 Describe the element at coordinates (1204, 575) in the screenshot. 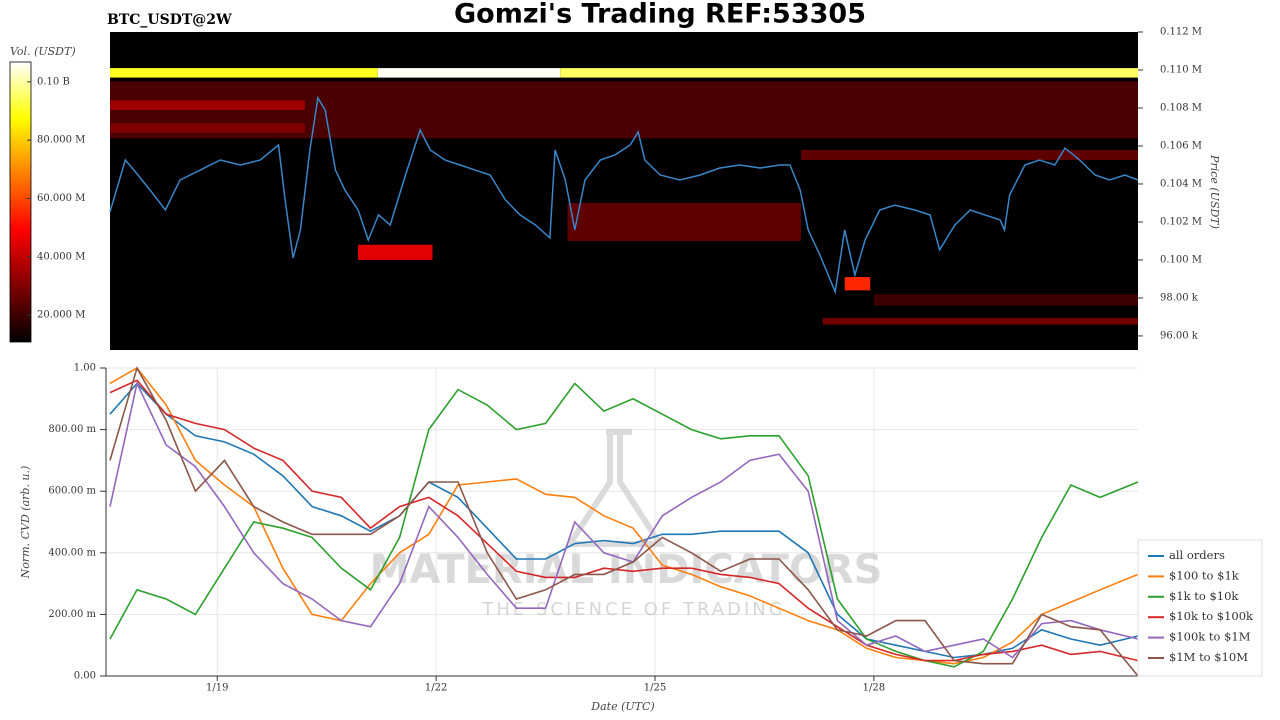

I see `legend-label: $100 to $1k` at that location.